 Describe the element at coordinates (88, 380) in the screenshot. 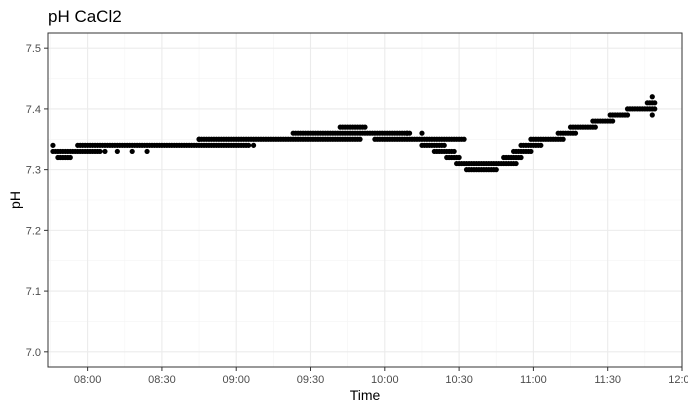

I see `x-tick-label: 08:00` at that location.